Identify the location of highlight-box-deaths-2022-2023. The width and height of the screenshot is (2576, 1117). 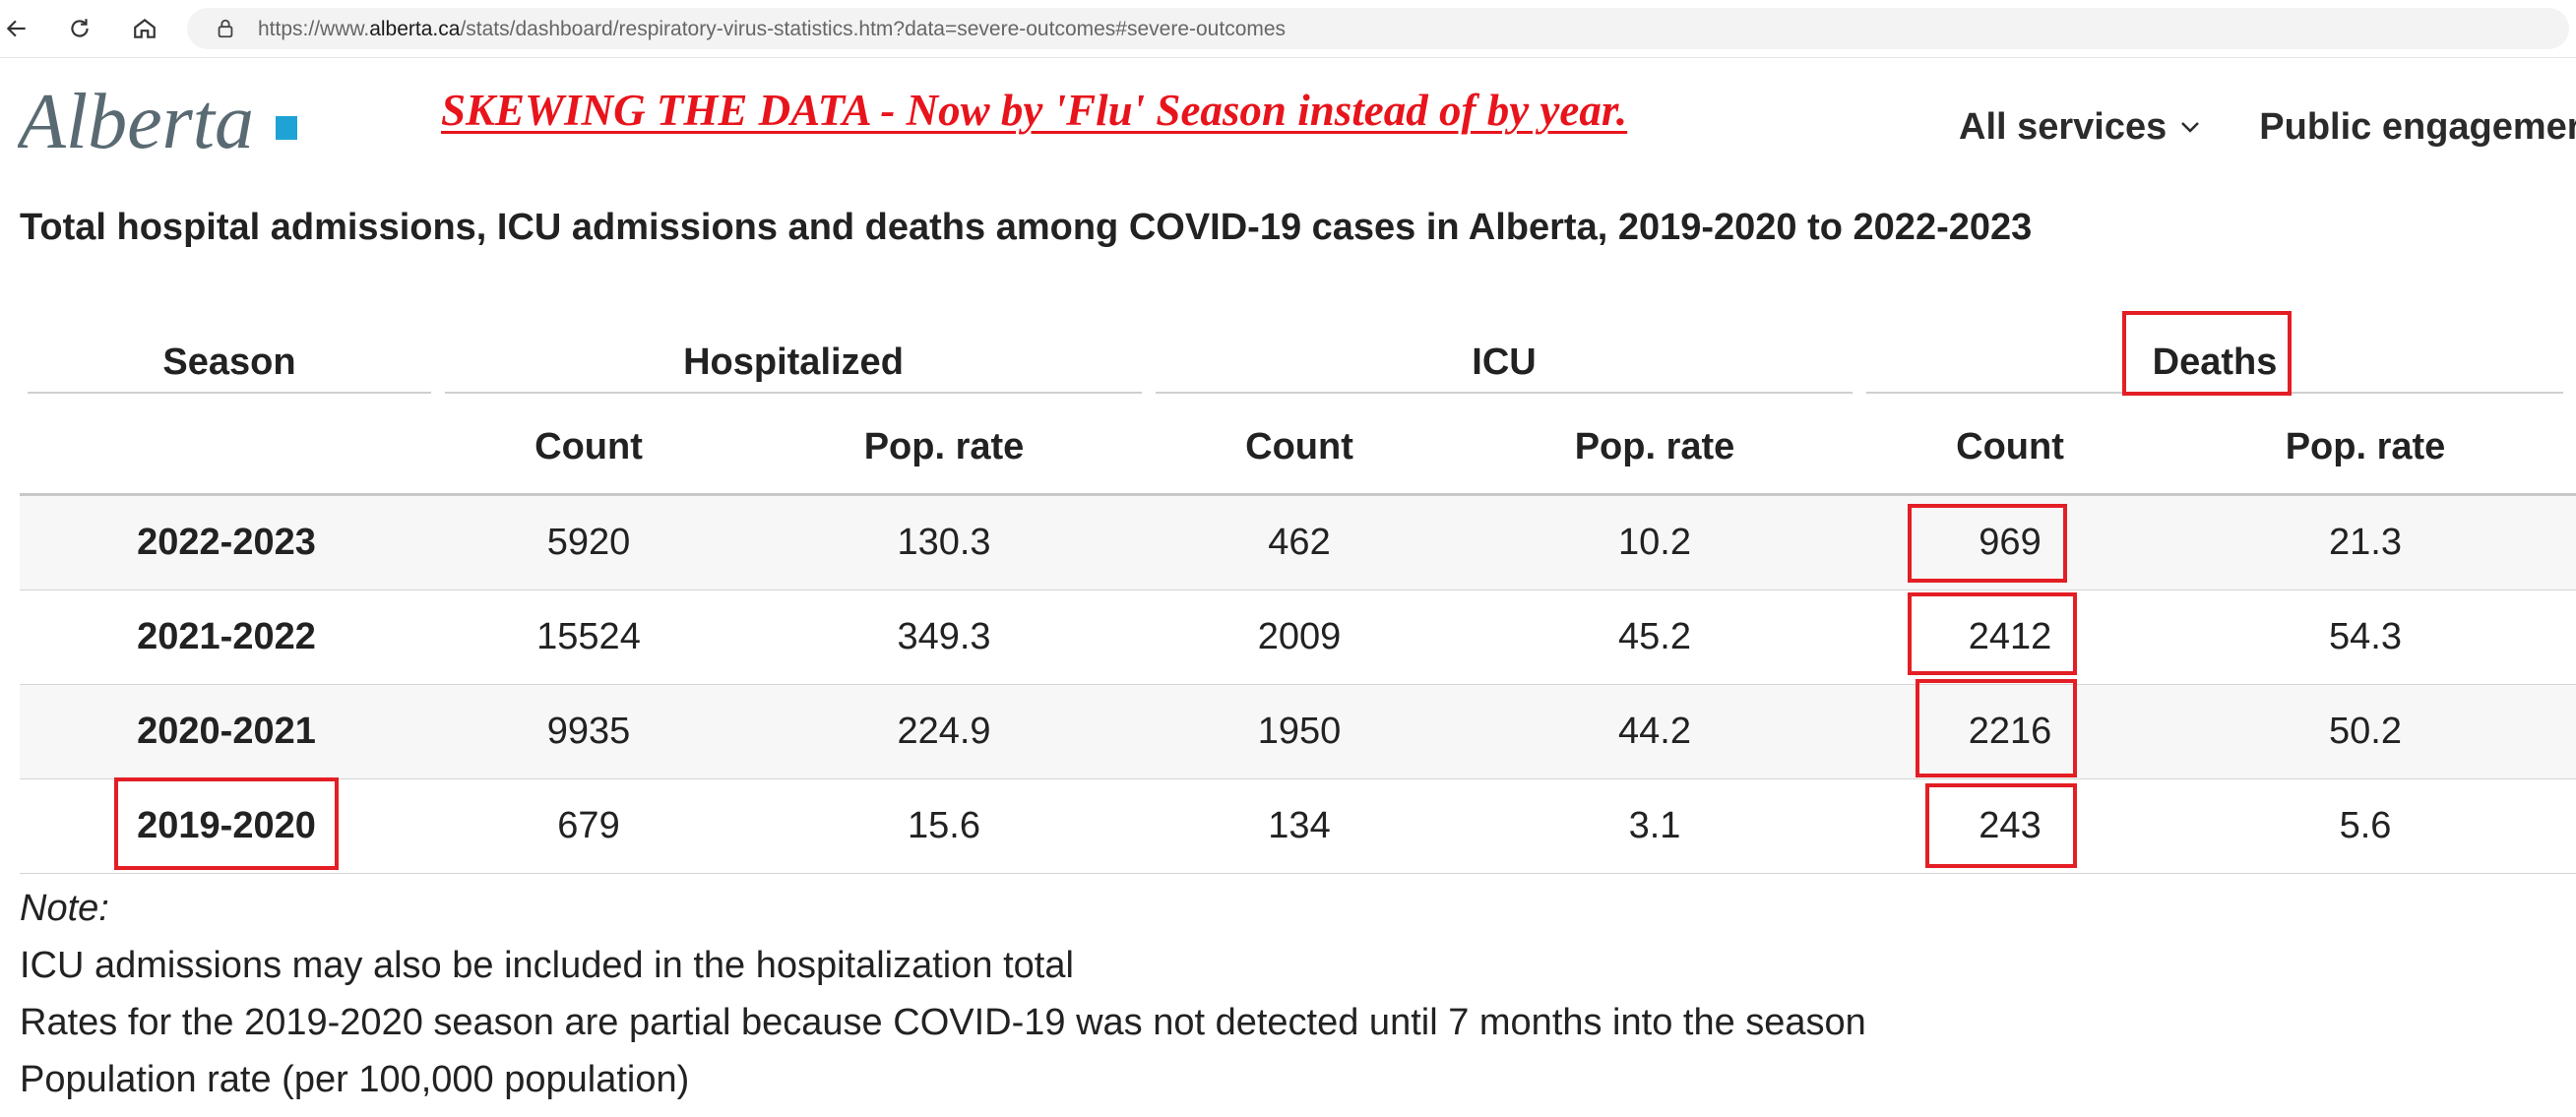
(1987, 543).